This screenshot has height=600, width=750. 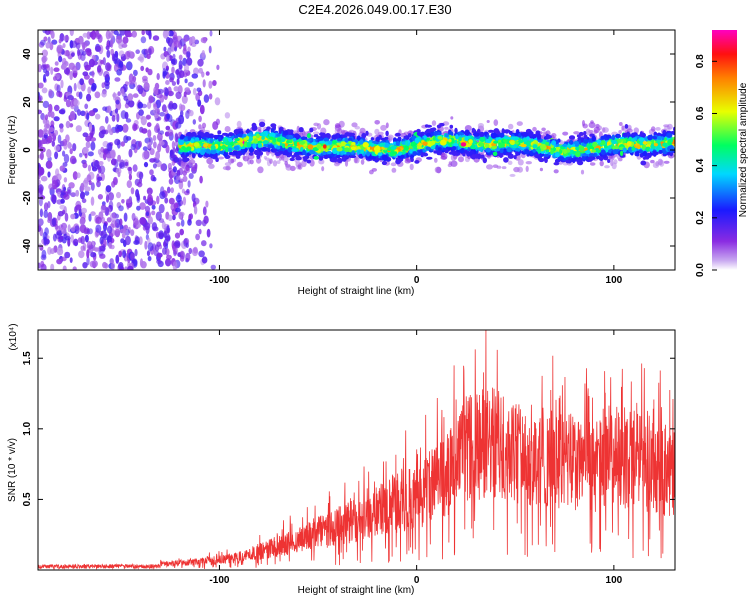 What do you see at coordinates (700, 113) in the screenshot?
I see `colorbar-tick-label: 0.6` at bounding box center [700, 113].